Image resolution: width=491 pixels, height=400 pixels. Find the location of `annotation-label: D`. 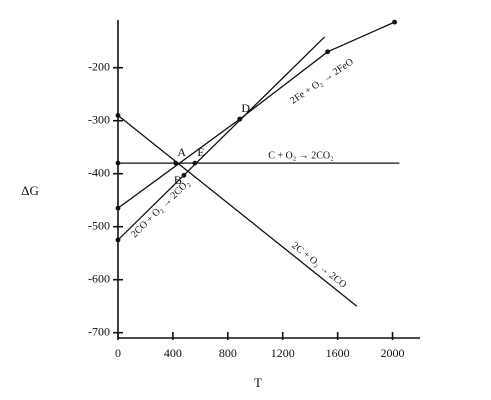

annotation-label: D is located at coordinates (245, 108).